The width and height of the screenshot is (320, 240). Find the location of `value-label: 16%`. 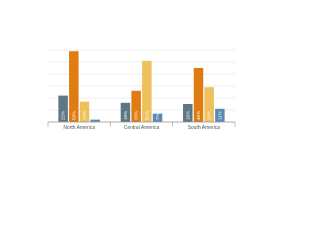

value-label: 16% is located at coordinates (125, 115).